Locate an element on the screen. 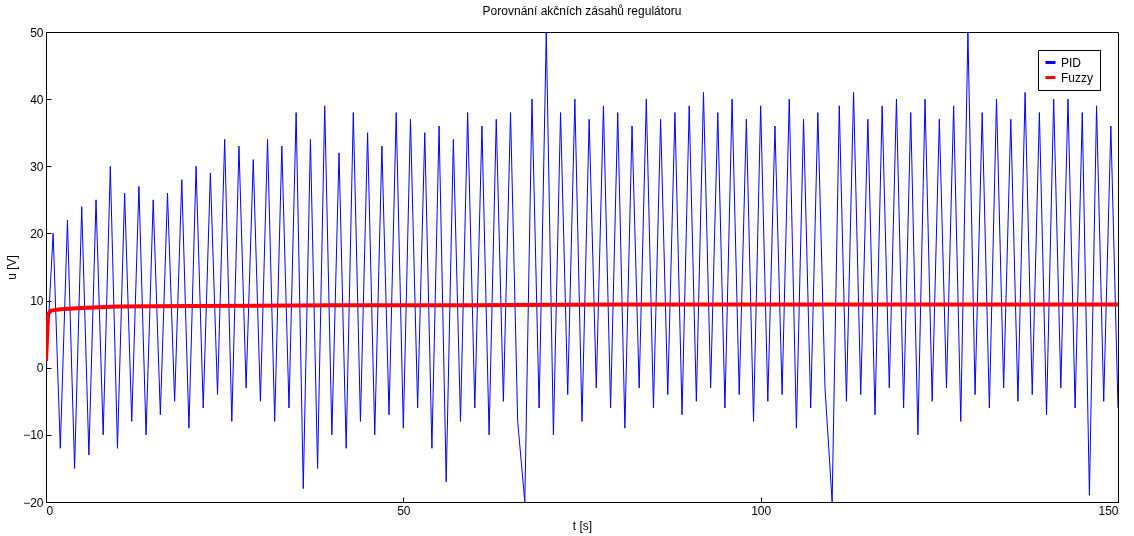 The width and height of the screenshot is (1134, 536). x-tick-label: 50 is located at coordinates (404, 510).